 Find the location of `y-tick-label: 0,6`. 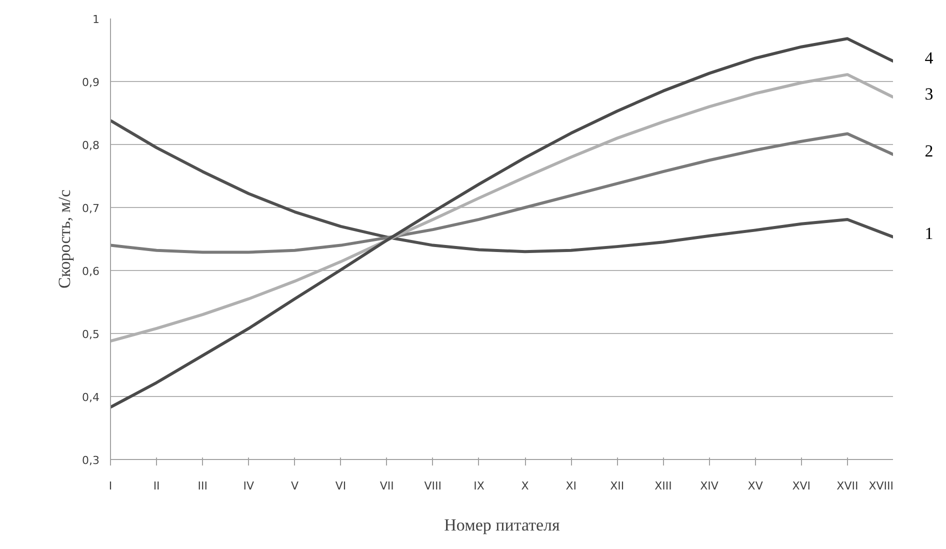

y-tick-label: 0,6 is located at coordinates (91, 271).